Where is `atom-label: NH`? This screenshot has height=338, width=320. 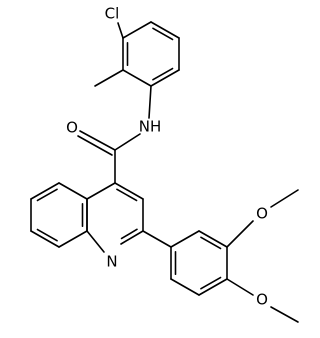
atom-label: NH is located at coordinates (150, 127).